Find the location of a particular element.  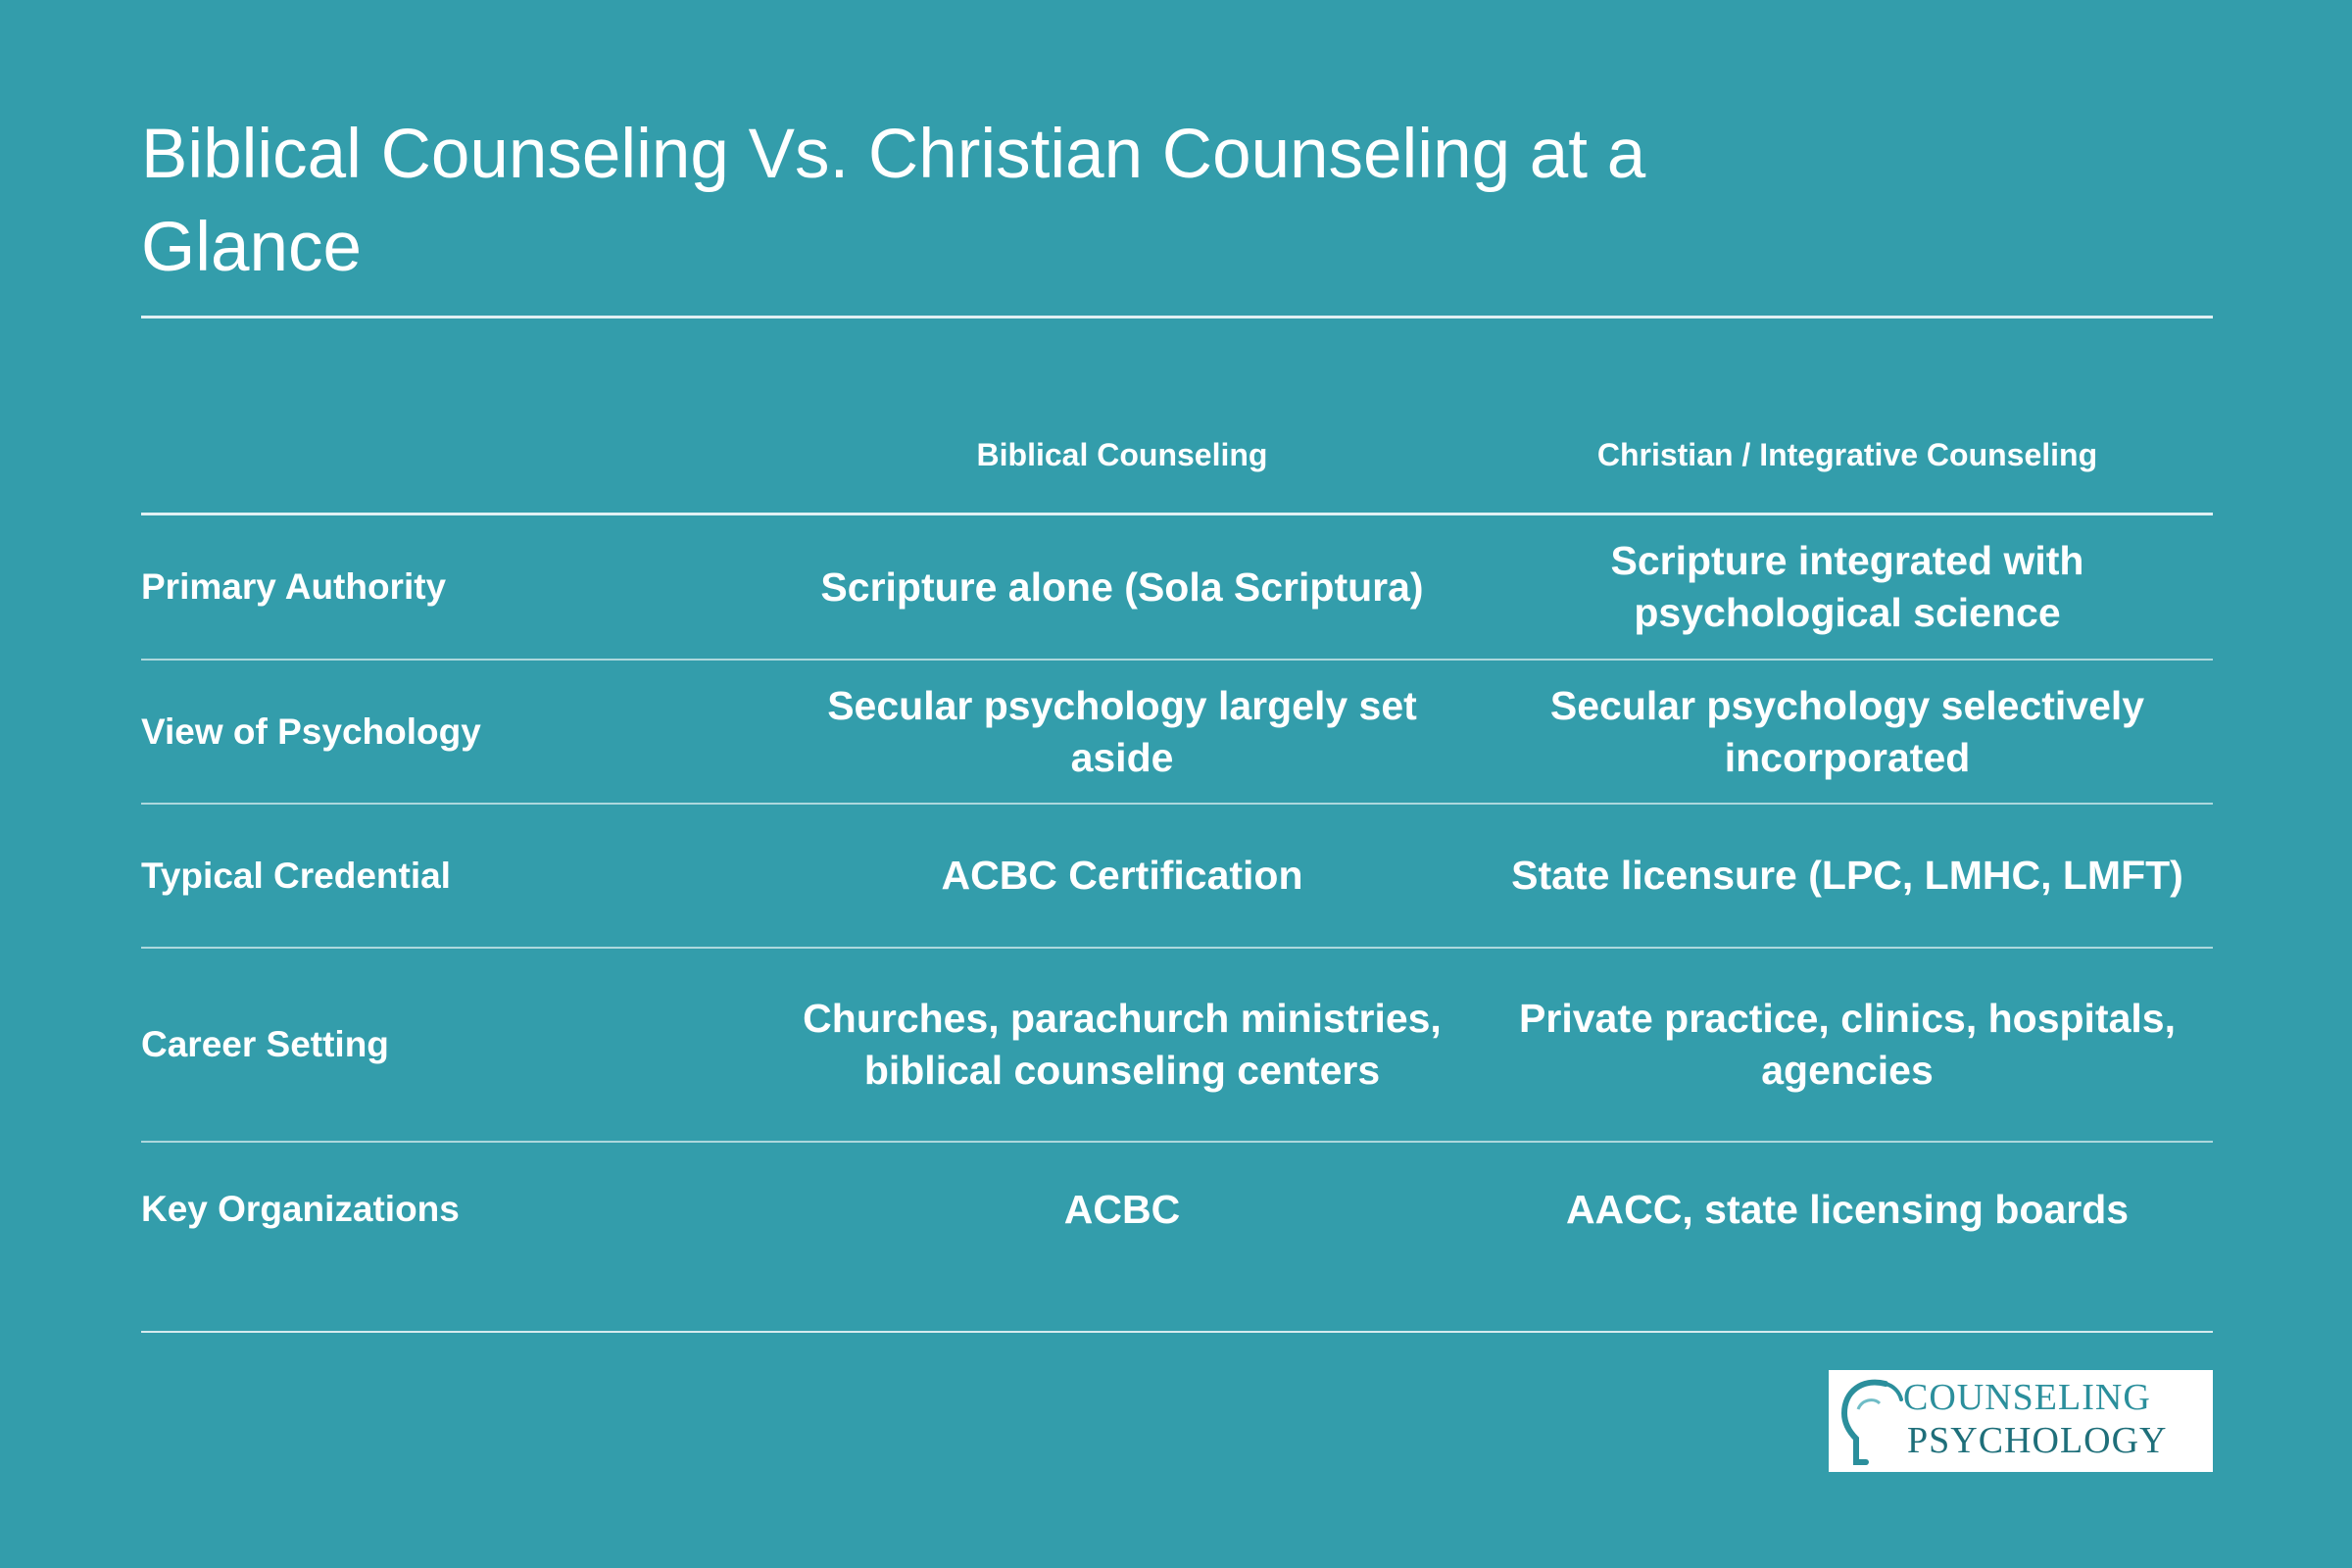

logo-text-line2: PSYCHOLOGY is located at coordinates (2037, 1440).